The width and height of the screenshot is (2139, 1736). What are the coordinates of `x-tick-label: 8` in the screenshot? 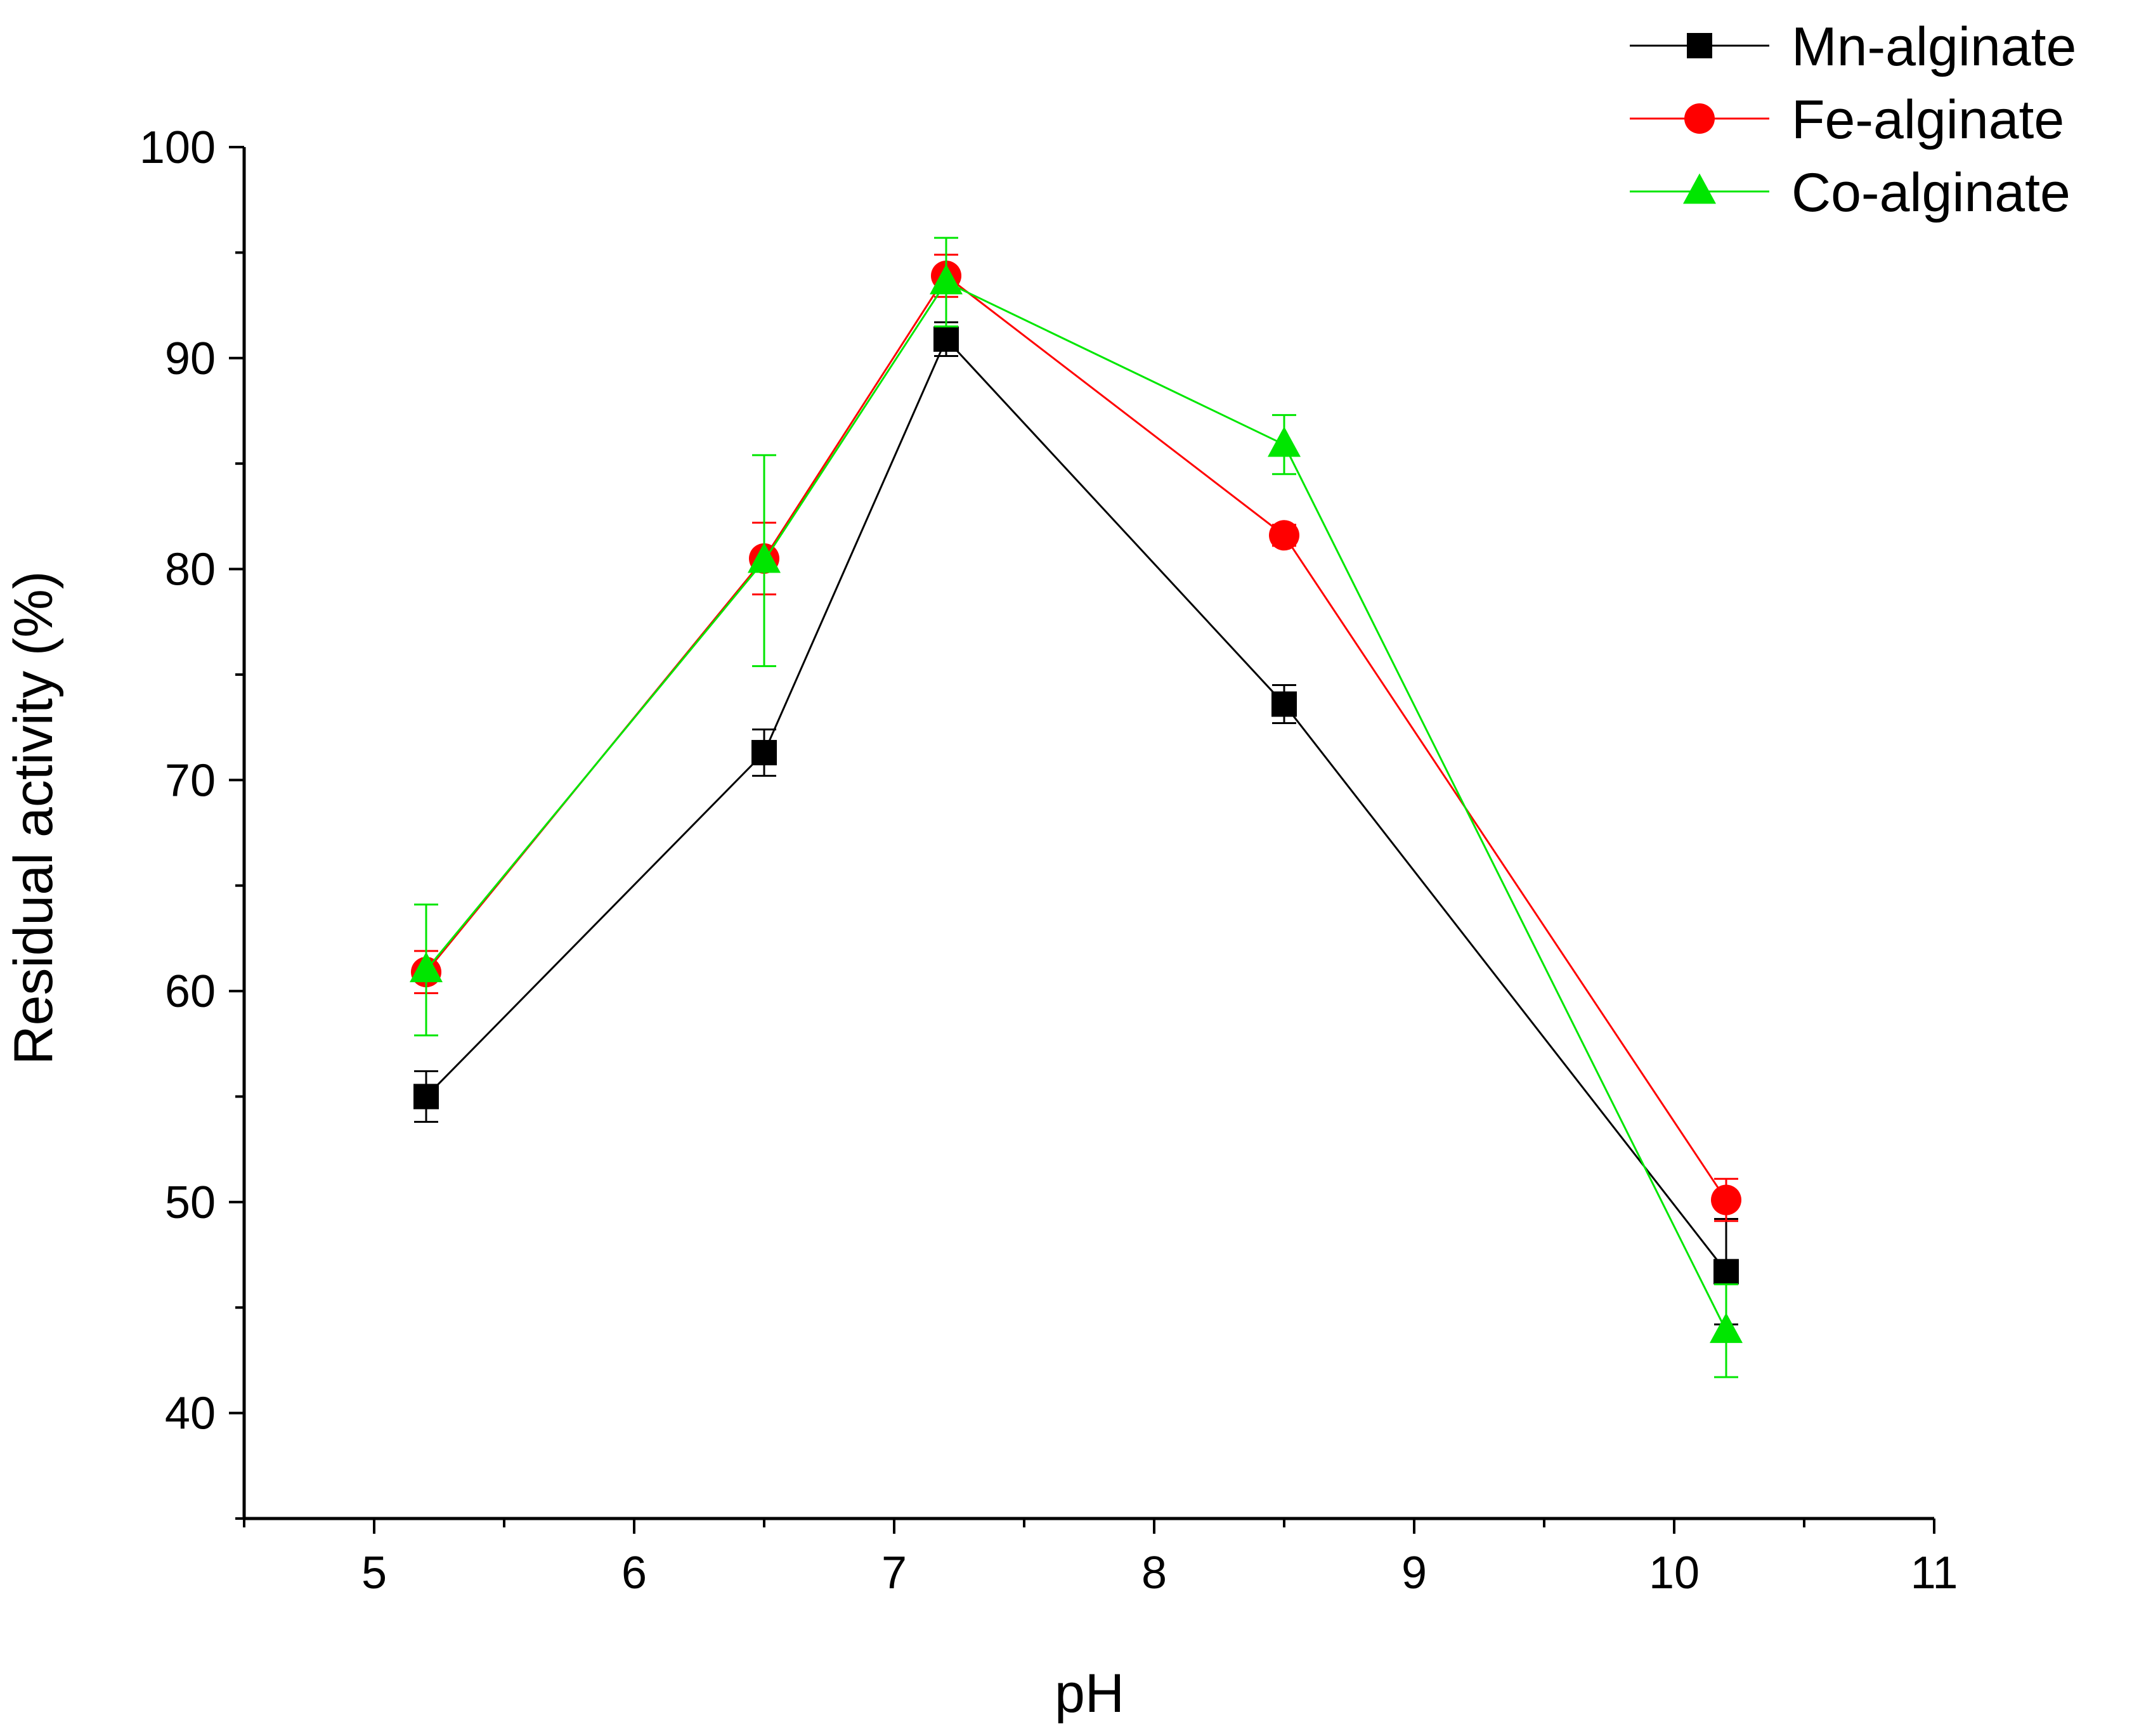 It's located at (1154, 1573).